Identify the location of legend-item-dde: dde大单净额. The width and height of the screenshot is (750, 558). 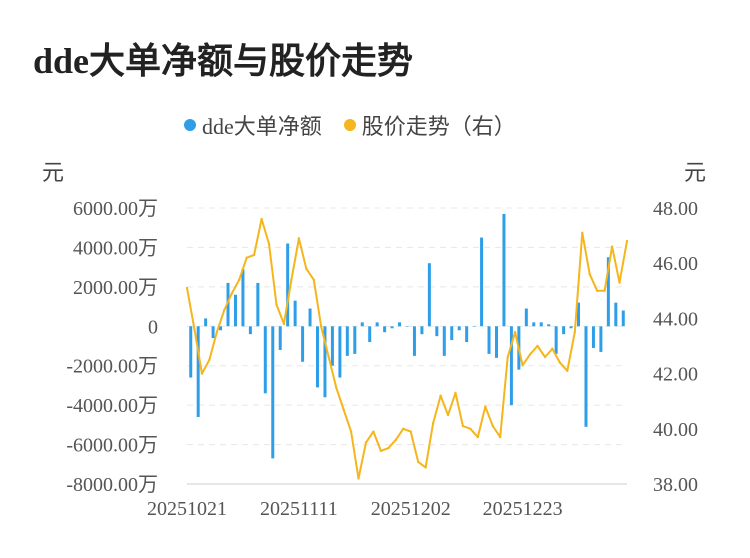
(253, 125).